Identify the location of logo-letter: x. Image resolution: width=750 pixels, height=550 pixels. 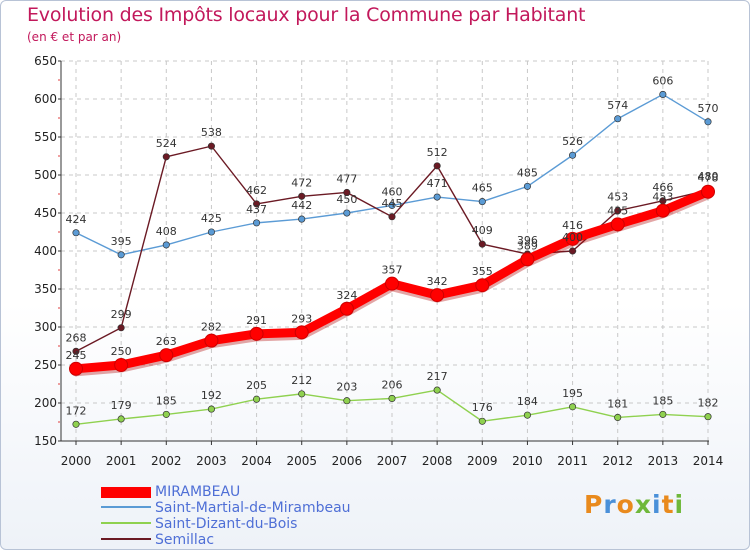
(643, 504).